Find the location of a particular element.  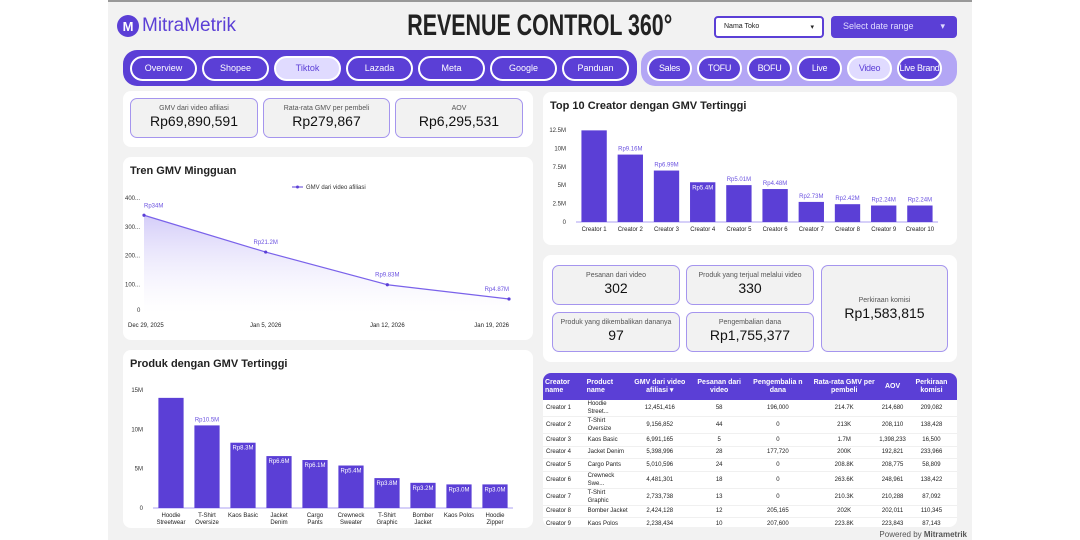

table-cell: 110,345 is located at coordinates (931, 511).